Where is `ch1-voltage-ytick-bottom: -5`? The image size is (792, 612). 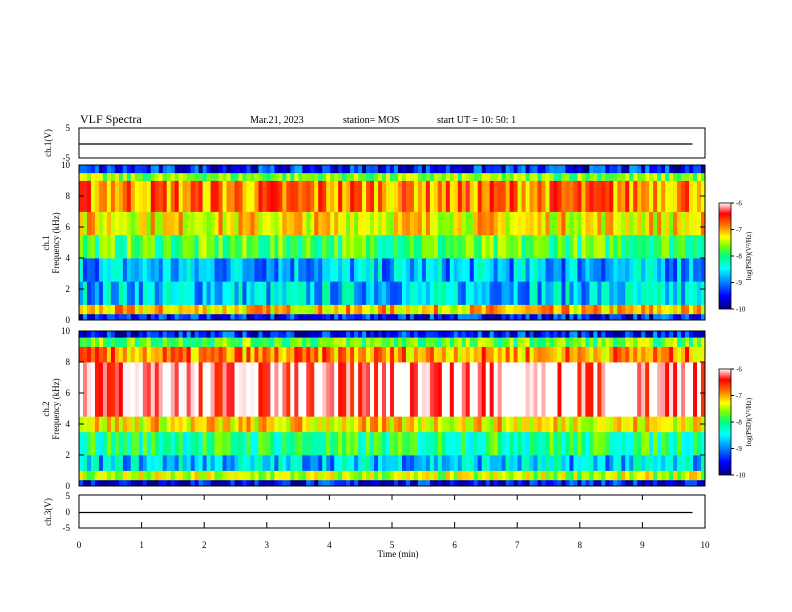 ch1-voltage-ytick-bottom: -5 is located at coordinates (67, 158).